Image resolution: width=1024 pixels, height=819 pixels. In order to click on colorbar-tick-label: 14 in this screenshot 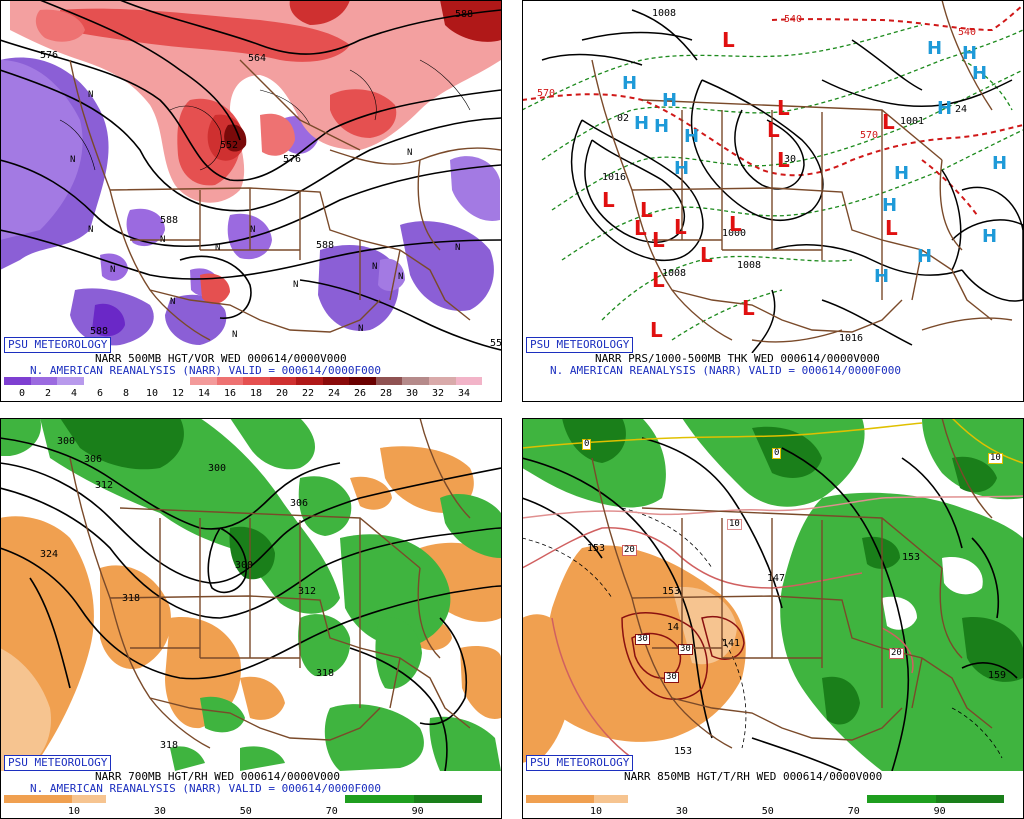, I will do `click(204, 393)`.